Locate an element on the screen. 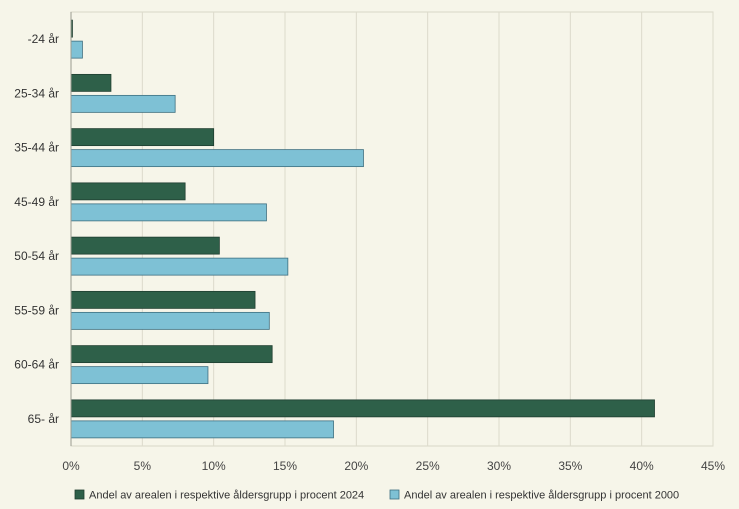 The height and width of the screenshot is (509, 739). x-tick-label: 20% is located at coordinates (356, 466).